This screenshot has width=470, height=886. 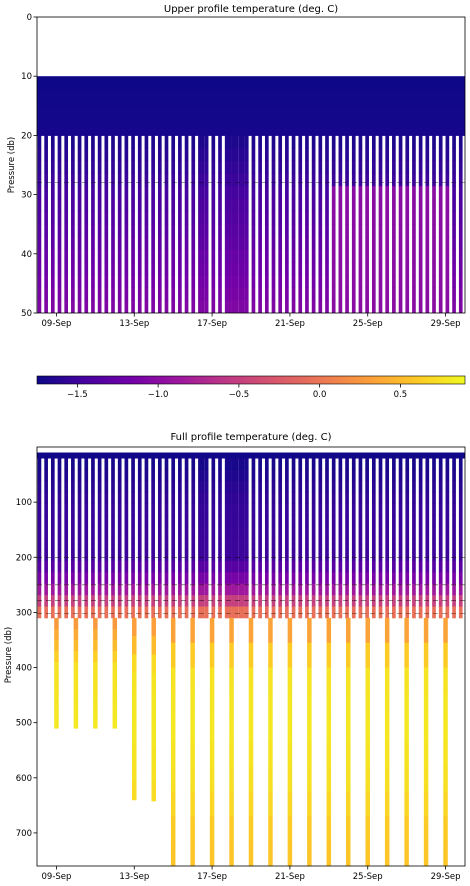 What do you see at coordinates (401, 395) in the screenshot?
I see `colorbar-tick-label: 0.5` at bounding box center [401, 395].